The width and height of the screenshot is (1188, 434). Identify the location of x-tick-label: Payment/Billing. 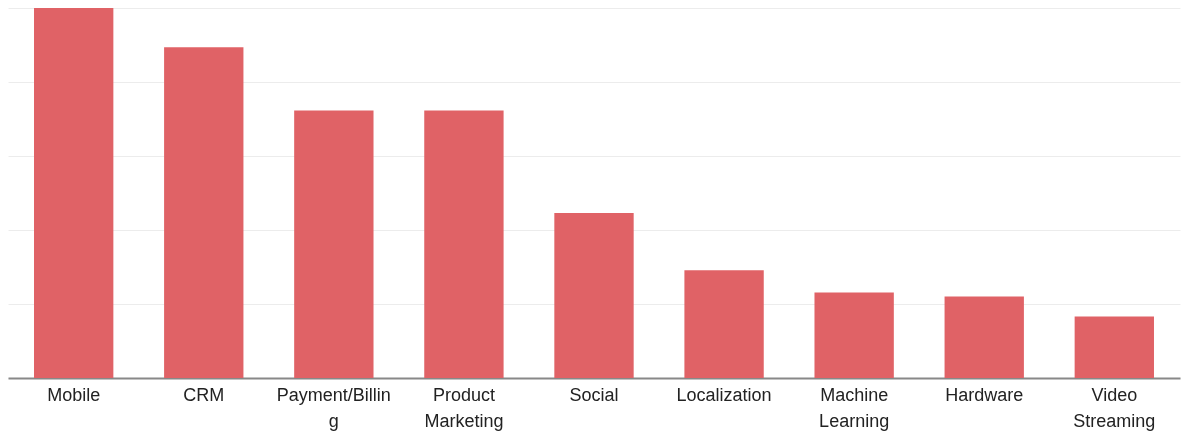
(333, 407).